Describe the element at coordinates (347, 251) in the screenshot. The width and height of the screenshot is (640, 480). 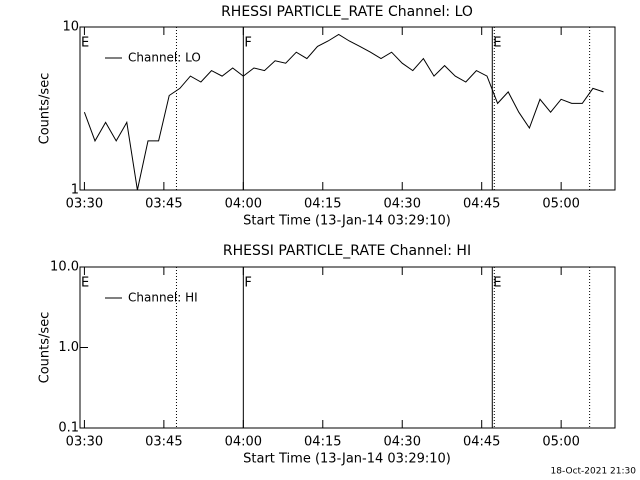
I see `chart-title: RHESSI PARTICLE_RATE Channel: HI` at that location.